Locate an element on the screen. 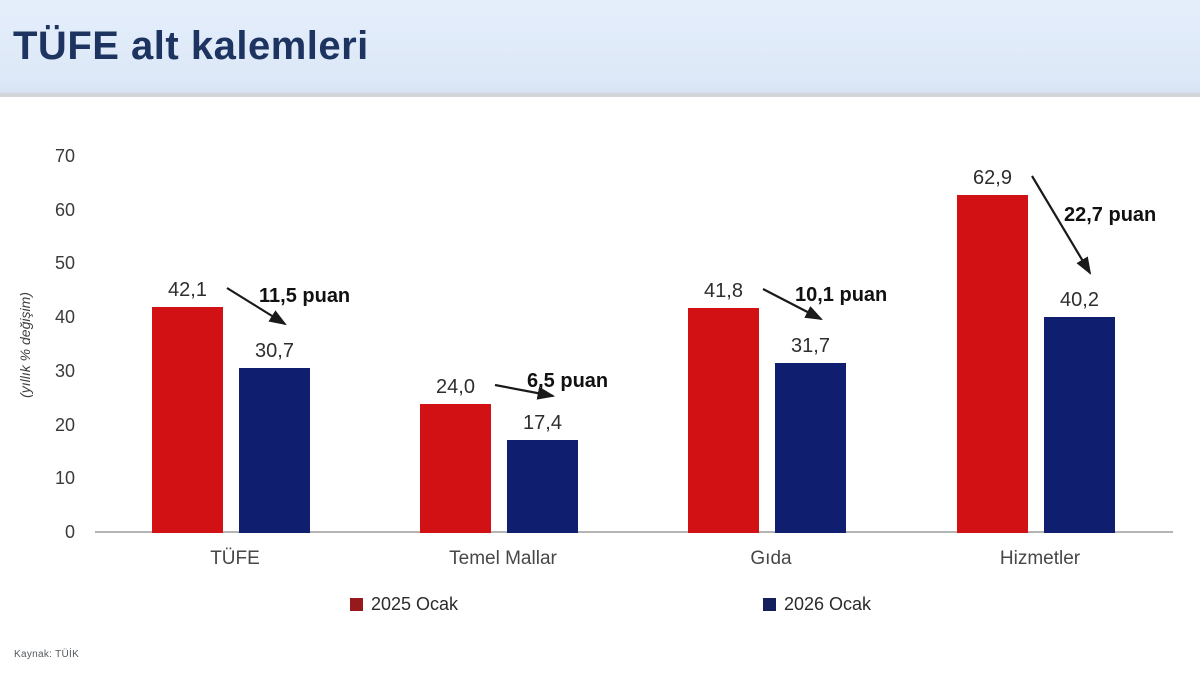 The width and height of the screenshot is (1200, 675). page-title: TÜFE alt kalemleri is located at coordinates (191, 46).